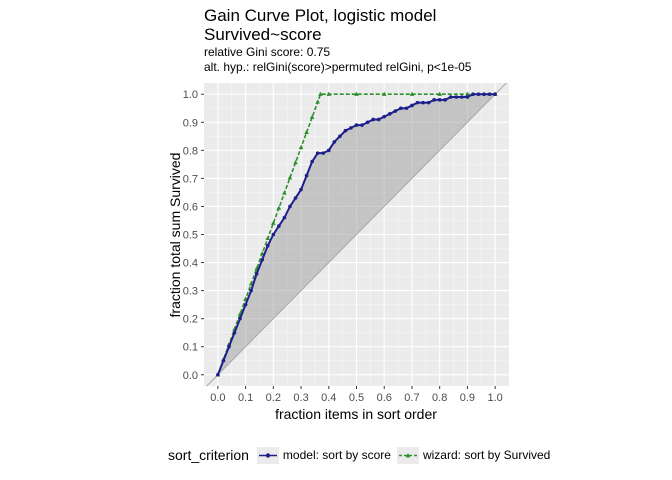  I want to click on legend-key-wizard, so click(407, 455).